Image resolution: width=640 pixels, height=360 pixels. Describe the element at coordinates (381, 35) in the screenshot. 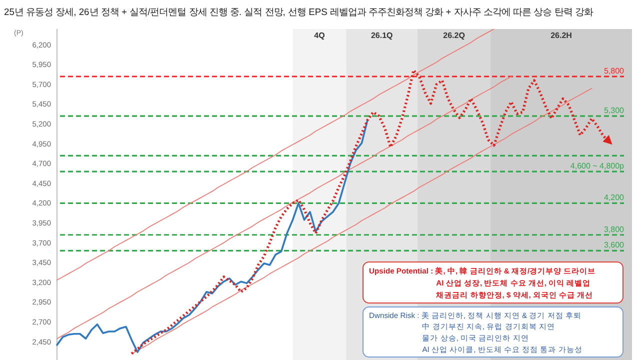

I see `annotation: 26.1Q` at that location.